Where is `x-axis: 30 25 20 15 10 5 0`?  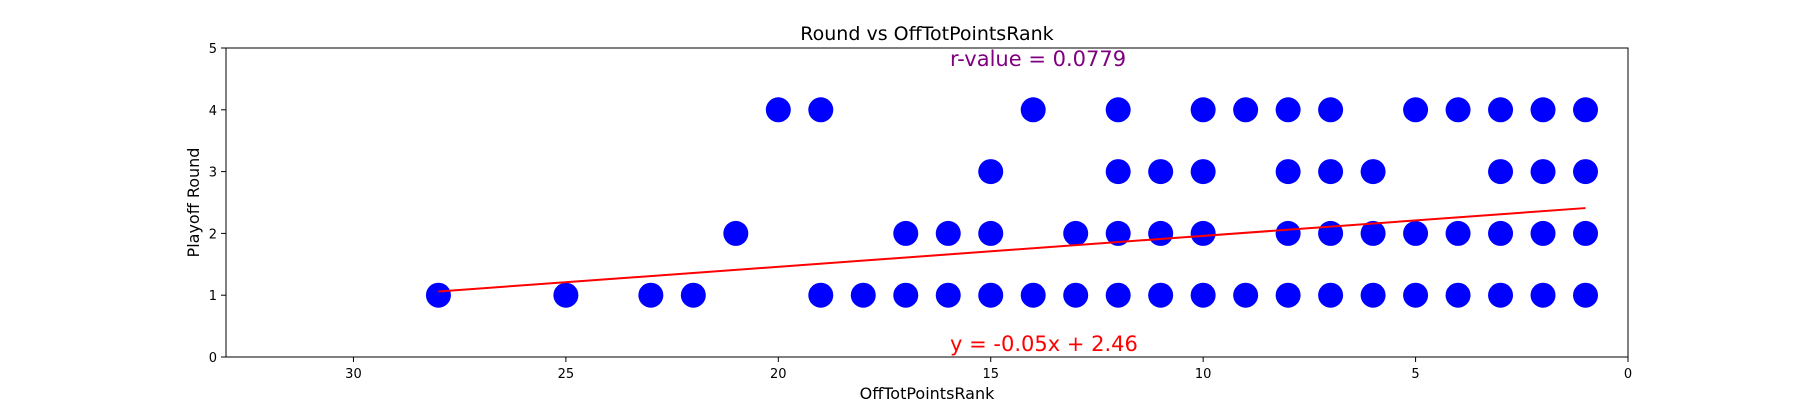
x-axis: 30 25 20 15 10 5 0 is located at coordinates (988, 369).